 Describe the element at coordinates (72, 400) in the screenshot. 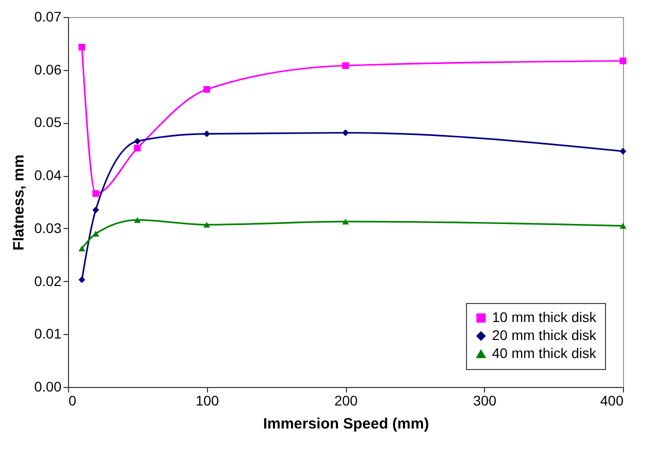

I see `x-tick-label: 0` at that location.